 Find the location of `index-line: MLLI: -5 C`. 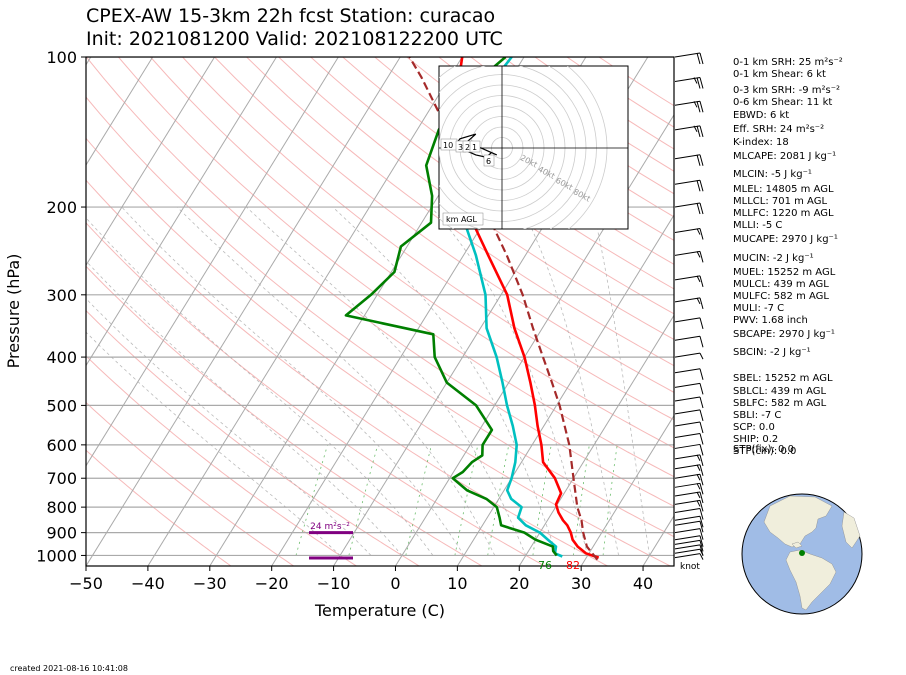

index-line: MLLI: -5 C is located at coordinates (758, 225).